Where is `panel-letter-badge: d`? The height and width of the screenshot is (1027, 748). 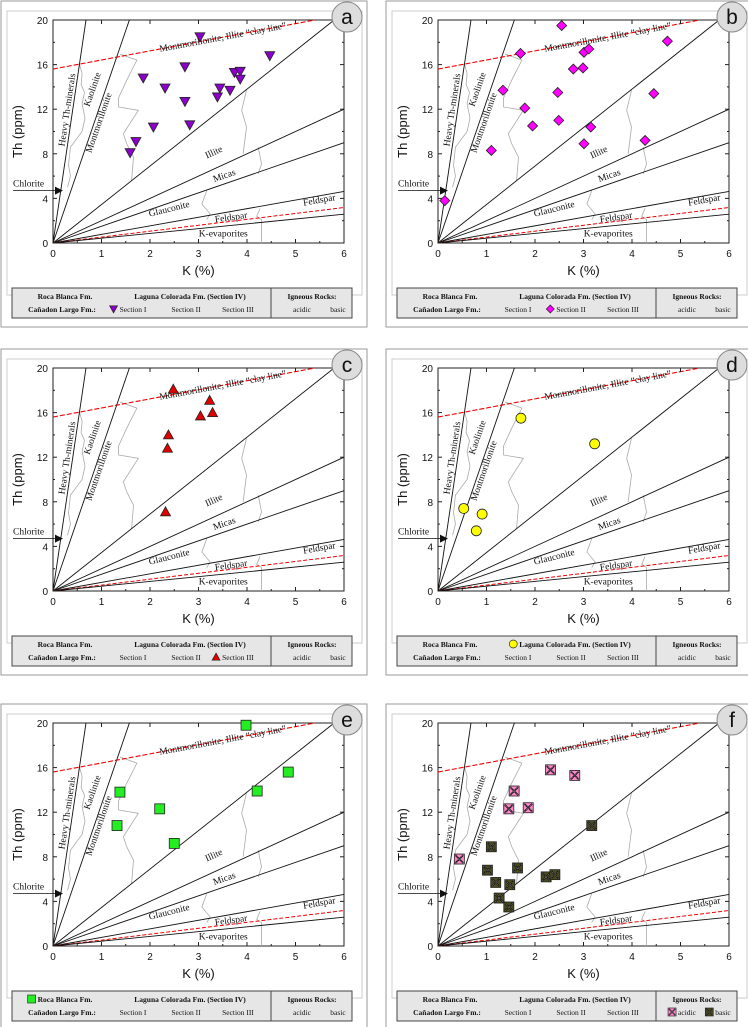 panel-letter-badge: d is located at coordinates (732, 365).